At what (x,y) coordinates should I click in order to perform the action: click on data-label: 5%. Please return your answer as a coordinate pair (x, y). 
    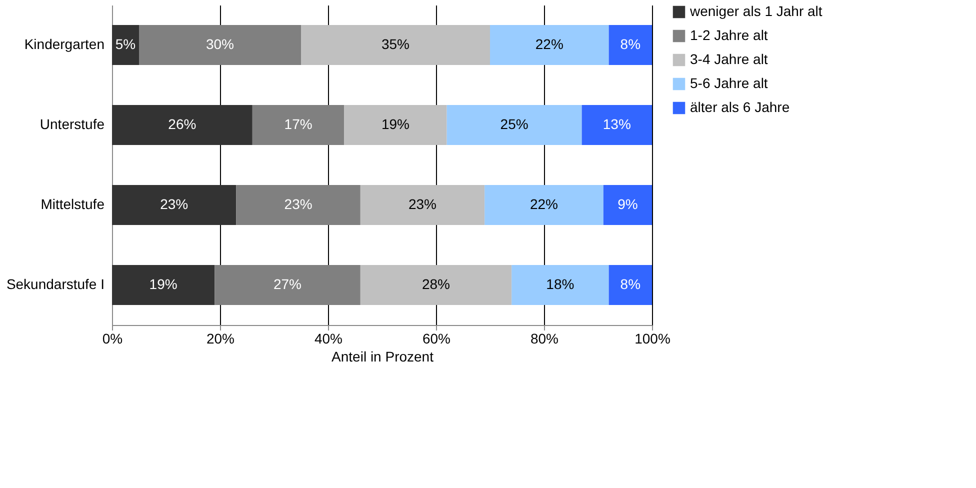
    Looking at the image, I should click on (125, 44).